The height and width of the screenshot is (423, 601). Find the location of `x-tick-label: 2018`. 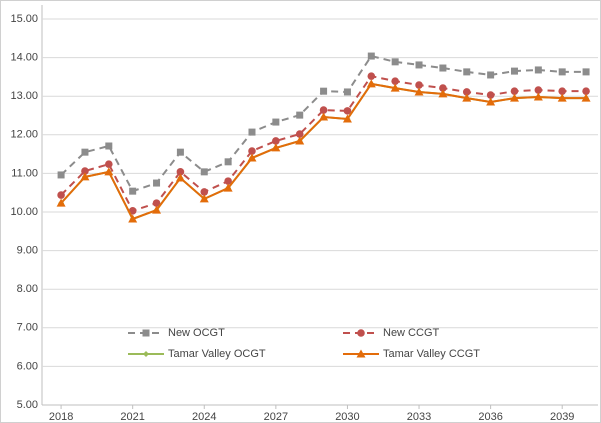

x-tick-label: 2018 is located at coordinates (61, 417).